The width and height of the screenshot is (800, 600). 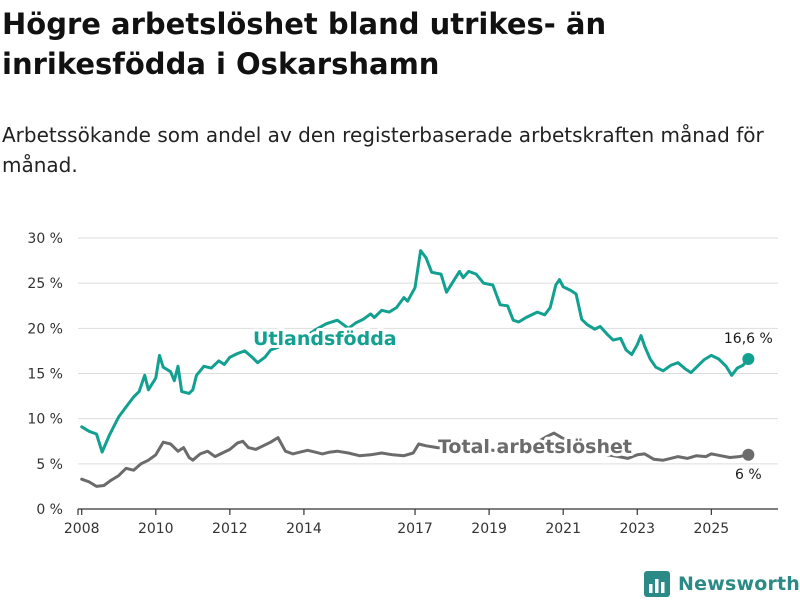 What do you see at coordinates (45, 375) in the screenshot?
I see `y-tick-label: 15 %` at bounding box center [45, 375].